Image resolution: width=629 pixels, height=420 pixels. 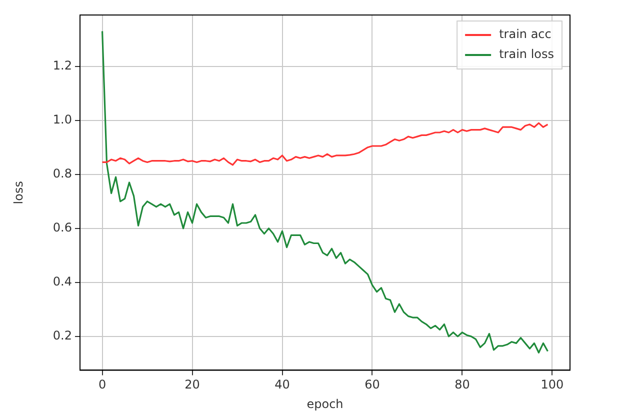 I want to click on y-tick-label: 0.6, so click(x=62, y=227).